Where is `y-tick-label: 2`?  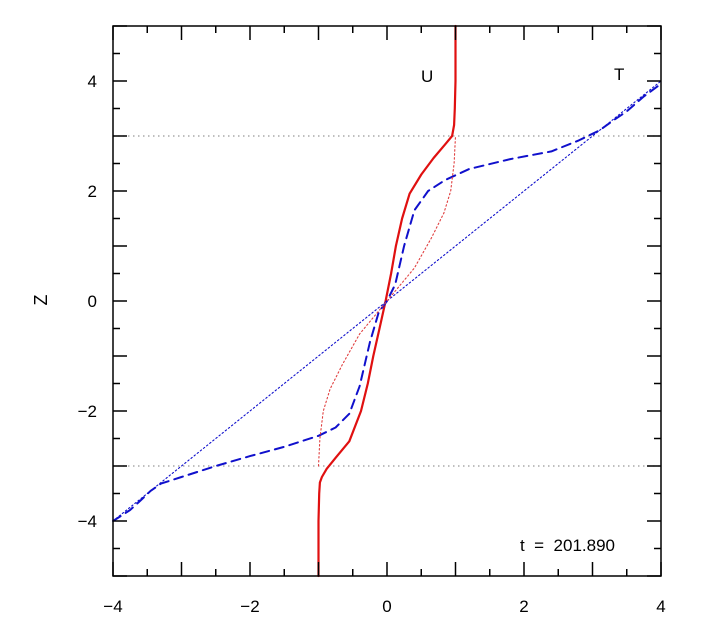 y-tick-label: 2 is located at coordinates (92, 191).